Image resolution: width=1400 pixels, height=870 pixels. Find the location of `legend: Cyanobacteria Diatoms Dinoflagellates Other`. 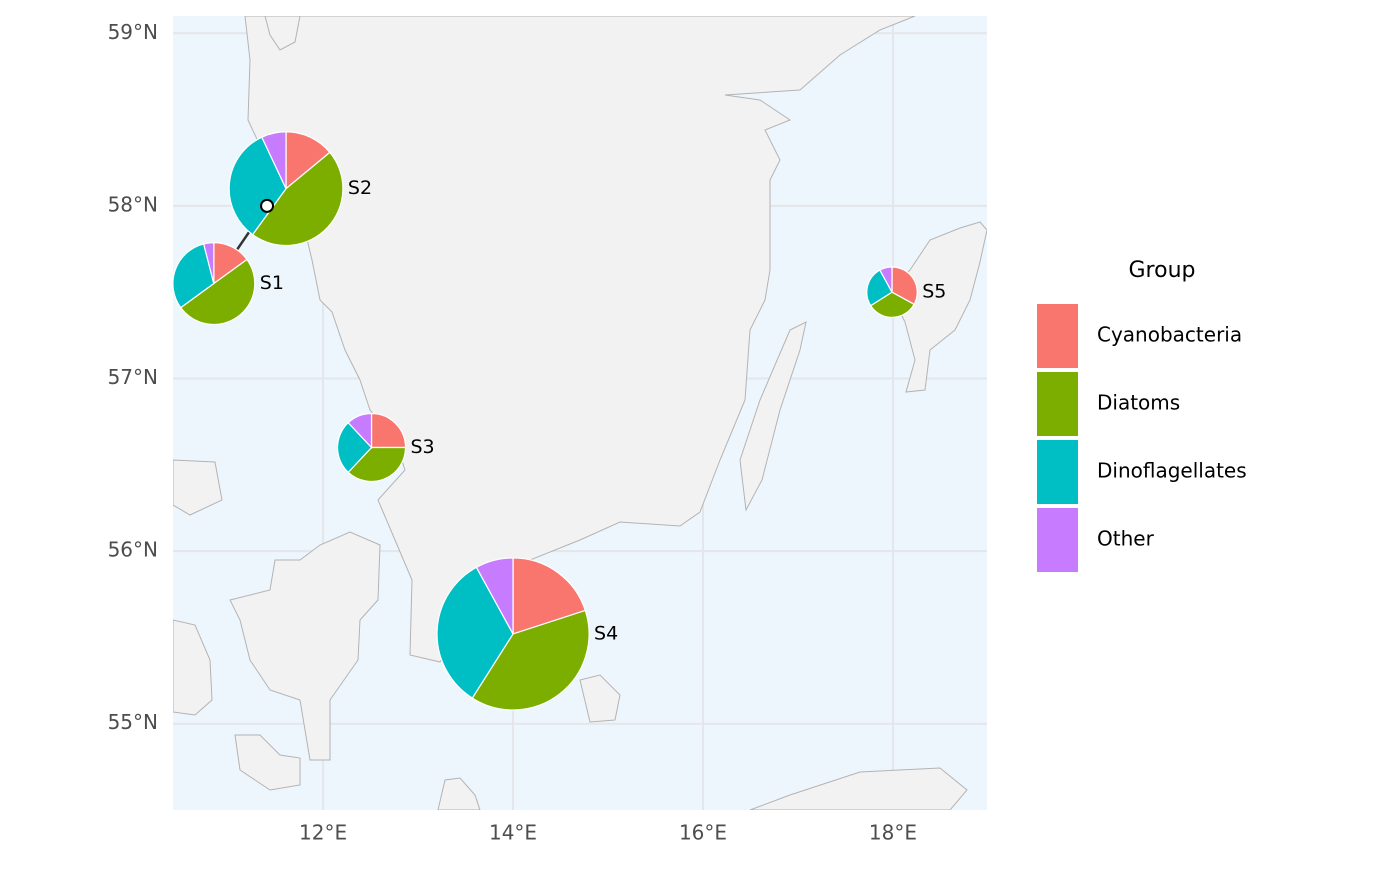

legend: Cyanobacteria Diatoms Dinoflagellates Other is located at coordinates (1142, 438).